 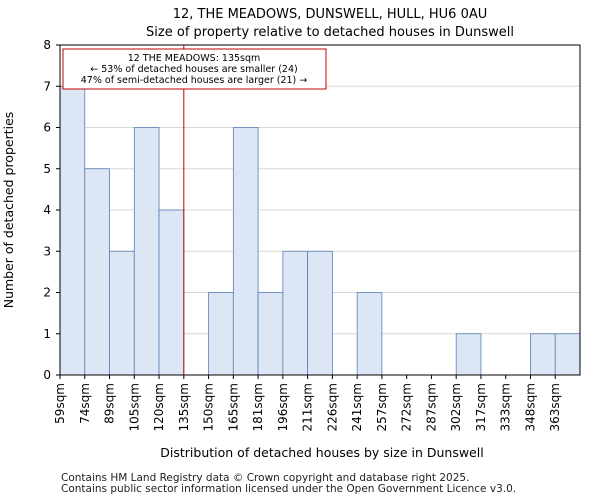 I want to click on y-tick-label: 0, so click(x=47, y=375).